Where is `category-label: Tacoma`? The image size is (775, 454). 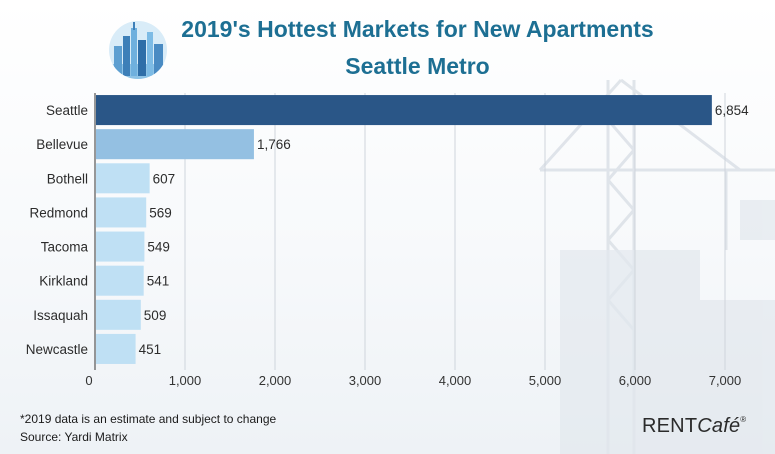 category-label: Tacoma is located at coordinates (65, 247).